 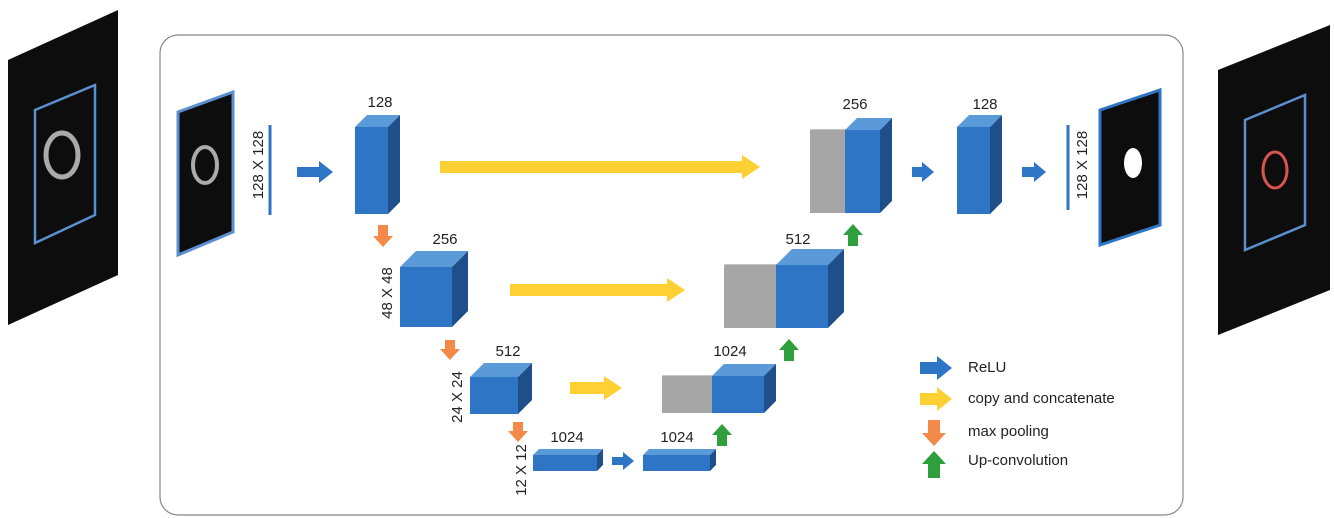 I want to click on input-image, so click(x=205, y=173).